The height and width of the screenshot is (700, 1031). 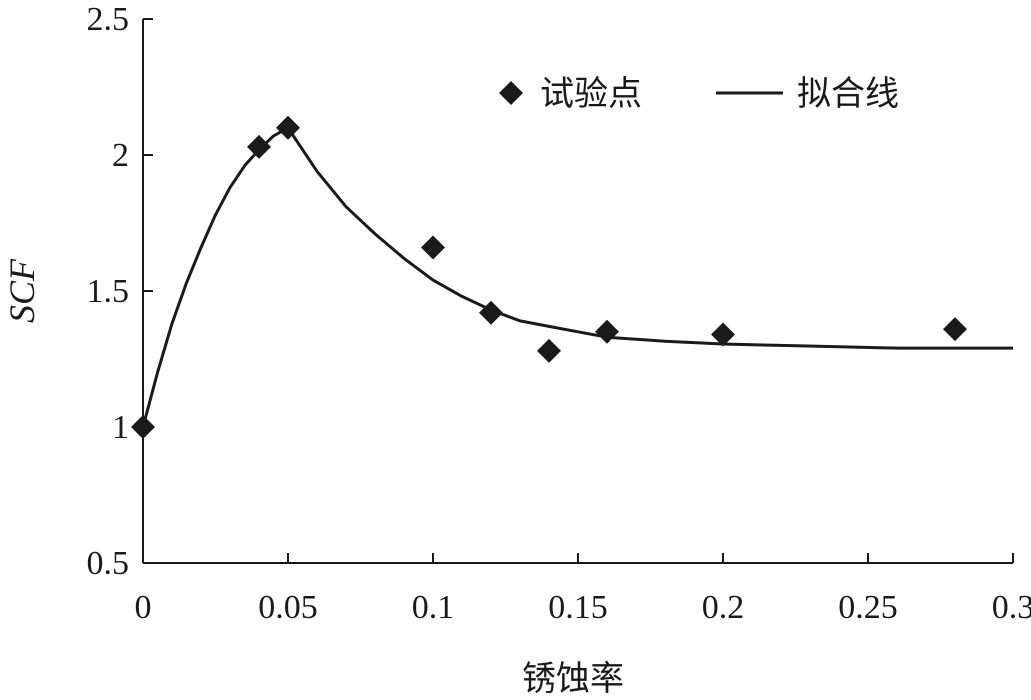 I want to click on x-tick-label: 0.05, so click(x=288, y=607).